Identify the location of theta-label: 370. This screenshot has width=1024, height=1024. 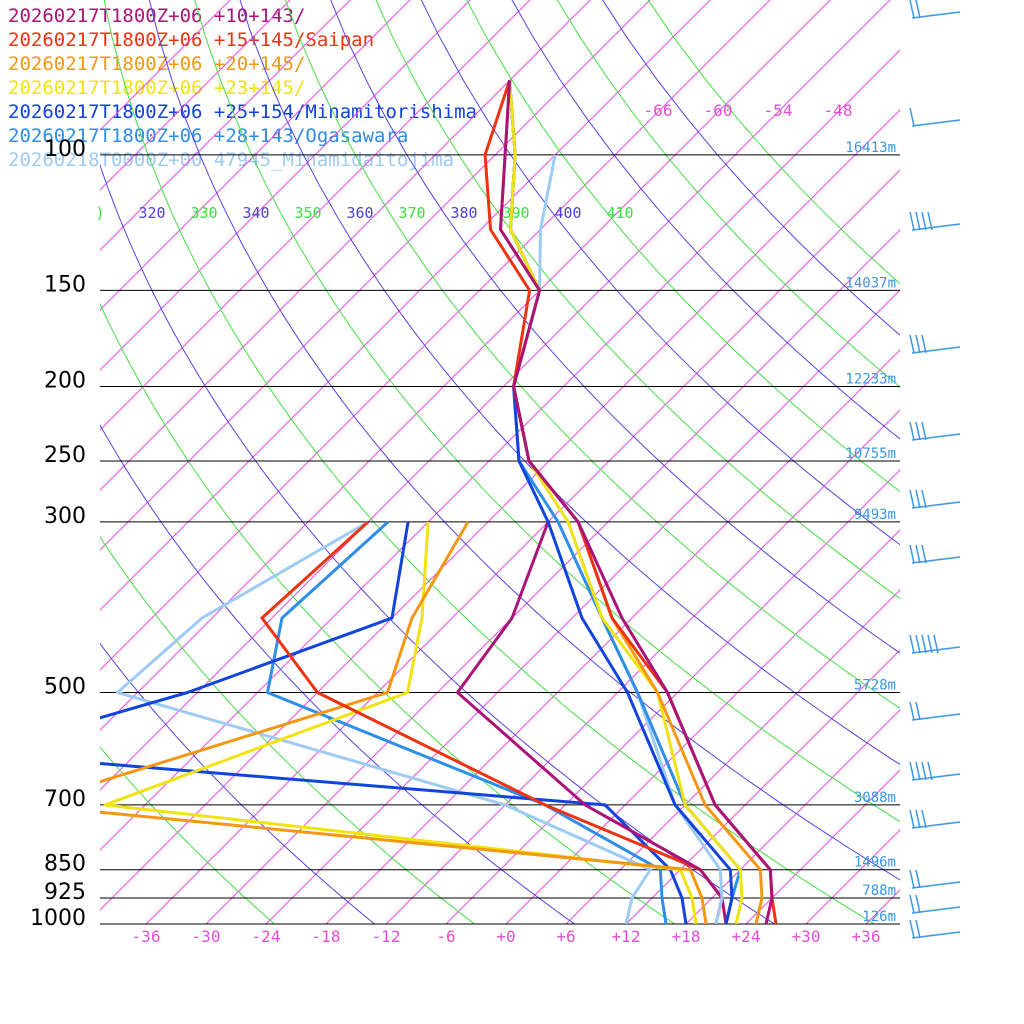
(411, 213).